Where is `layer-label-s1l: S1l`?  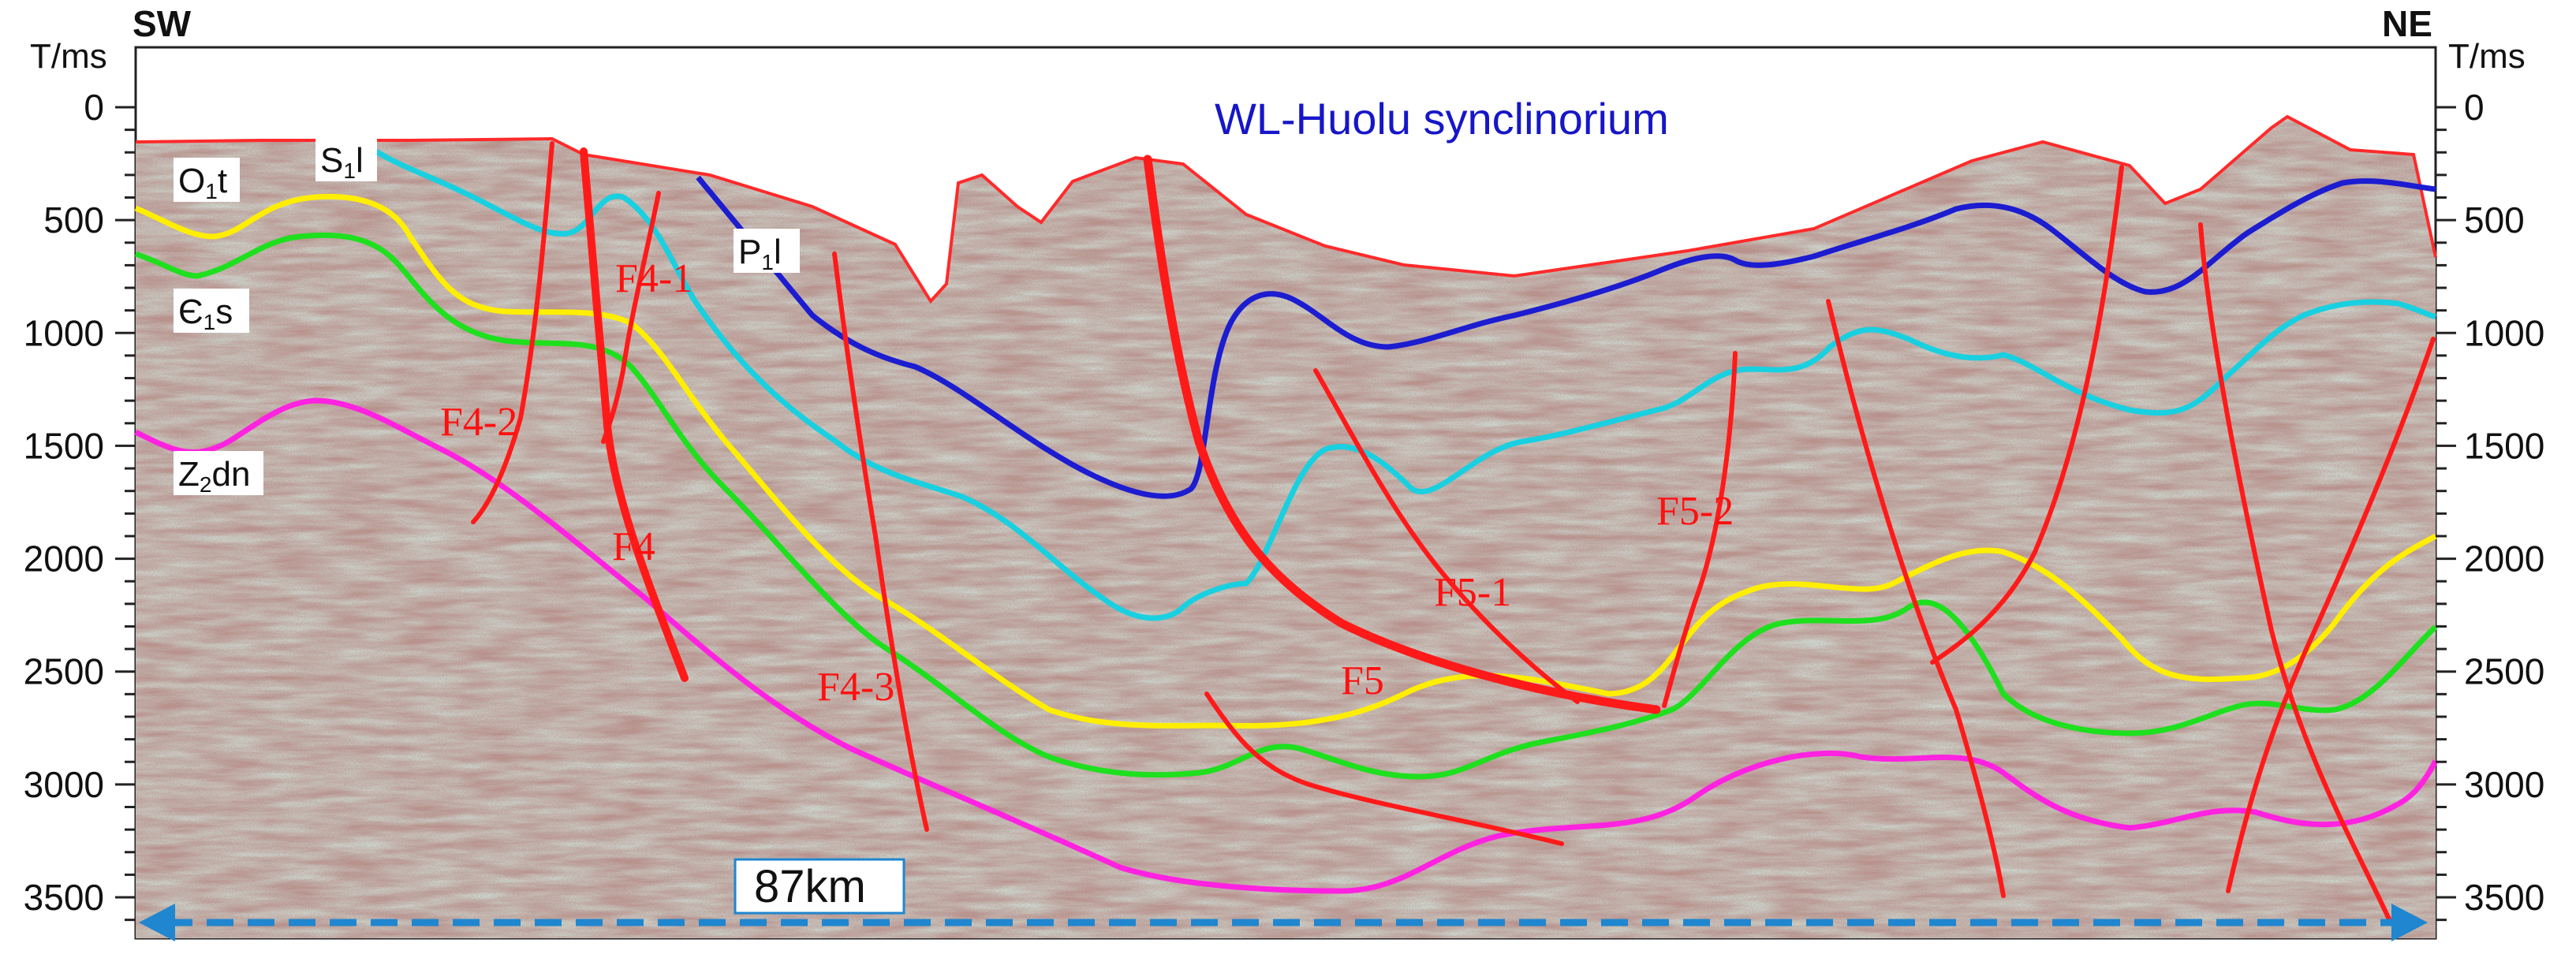 layer-label-s1l: S1l is located at coordinates (346, 161).